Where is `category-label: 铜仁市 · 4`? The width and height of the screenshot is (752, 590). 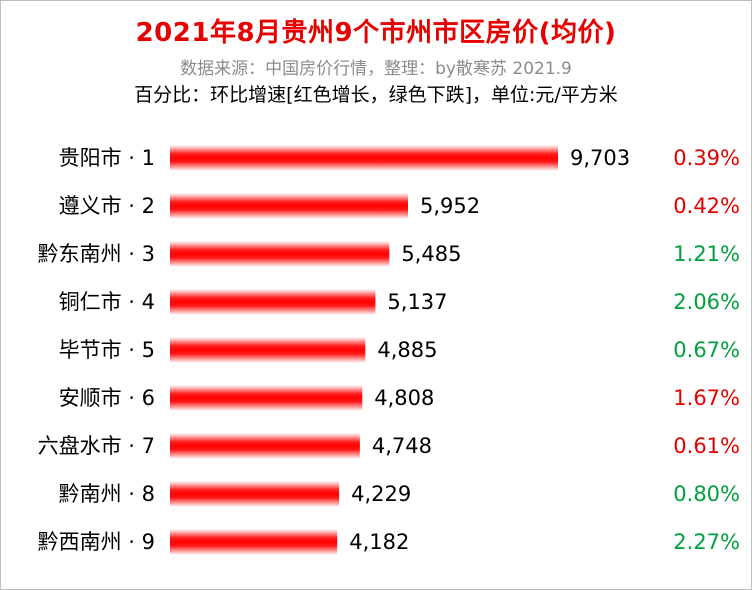 category-label: 铜仁市 · 4 is located at coordinates (107, 302).